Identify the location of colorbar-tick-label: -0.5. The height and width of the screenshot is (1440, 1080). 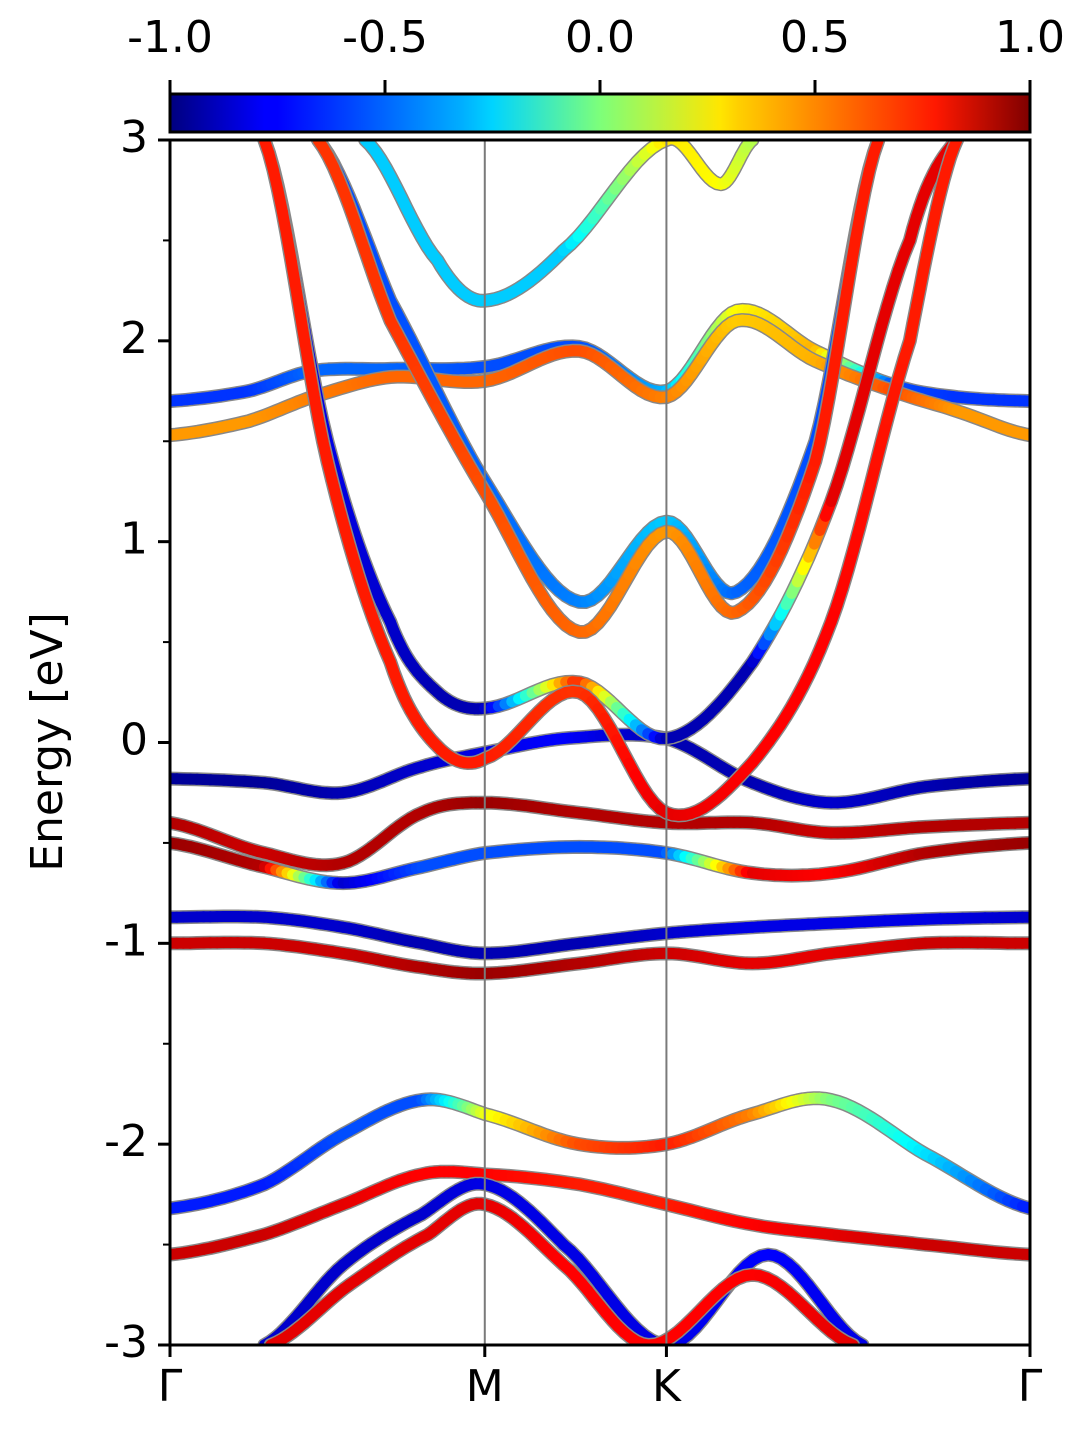
(385, 37).